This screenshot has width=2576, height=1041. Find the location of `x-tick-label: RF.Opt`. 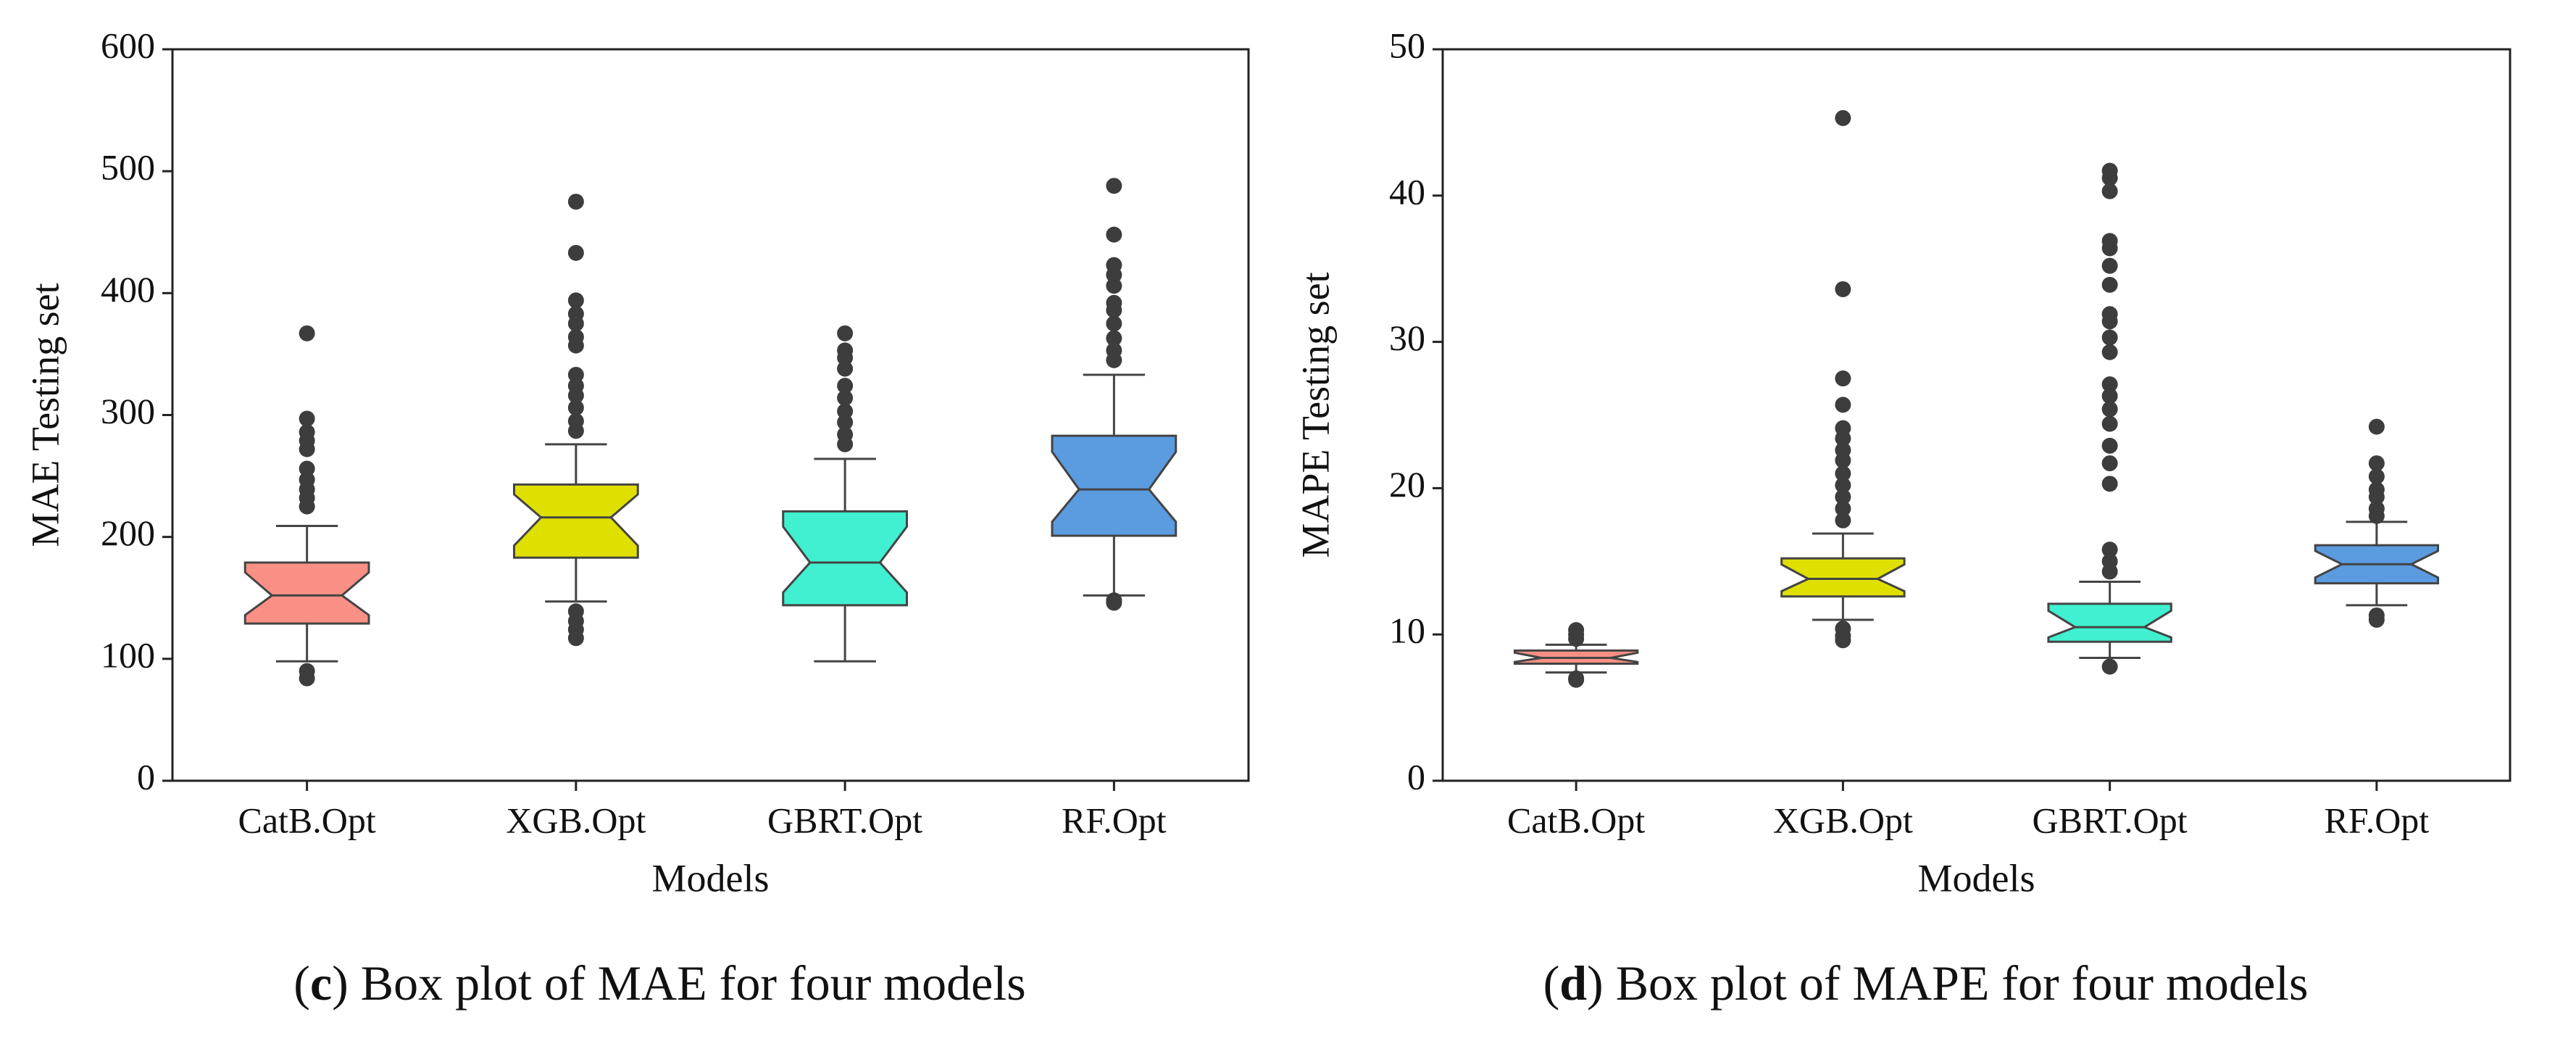

x-tick-label: RF.Opt is located at coordinates (2377, 820).